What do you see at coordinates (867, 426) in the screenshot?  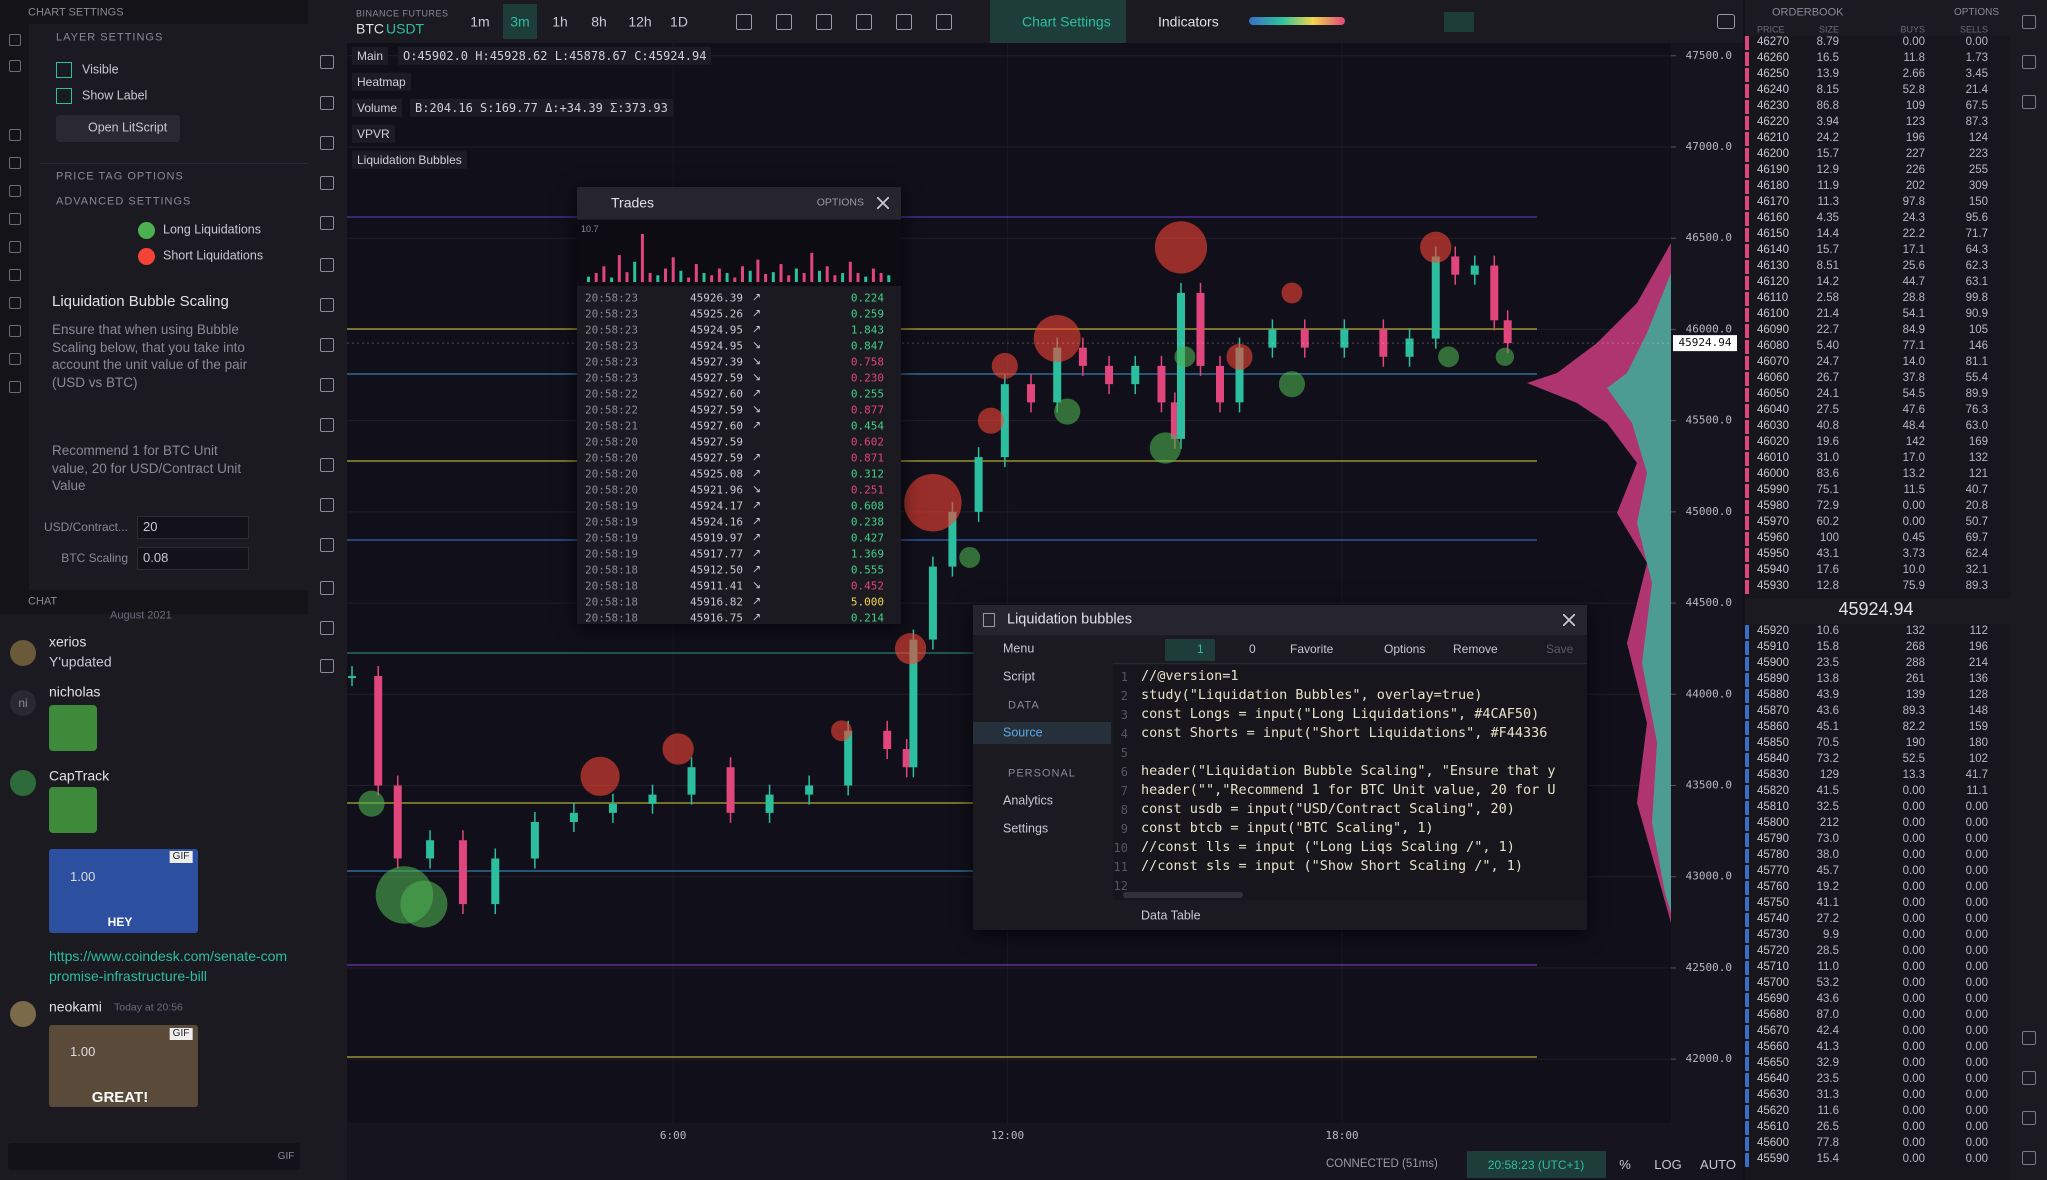 I see `trade-size: 0.454` at bounding box center [867, 426].